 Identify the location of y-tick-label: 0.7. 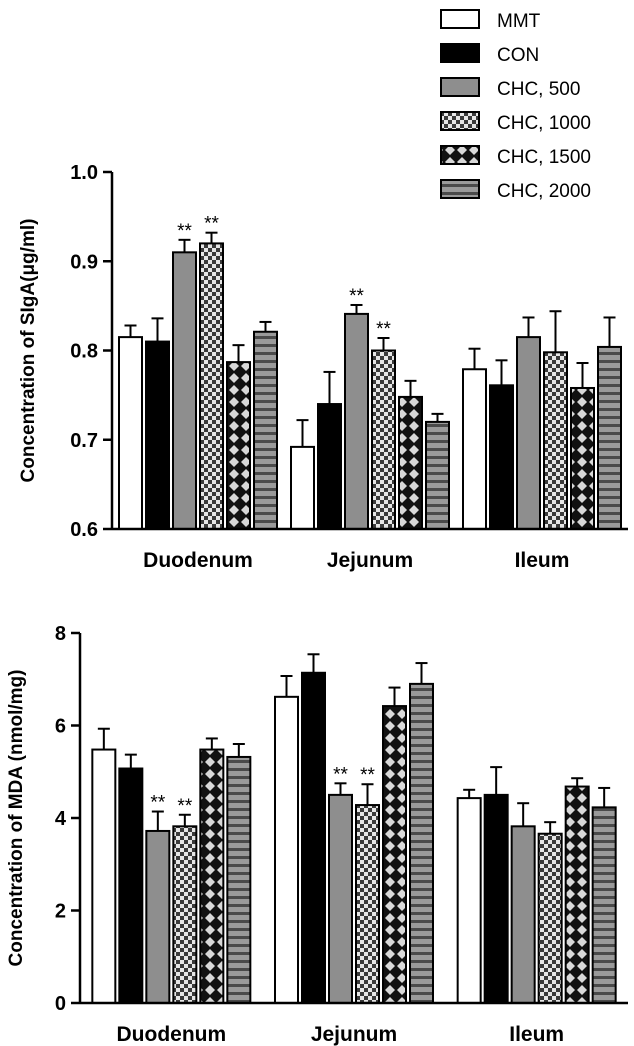
(84, 441).